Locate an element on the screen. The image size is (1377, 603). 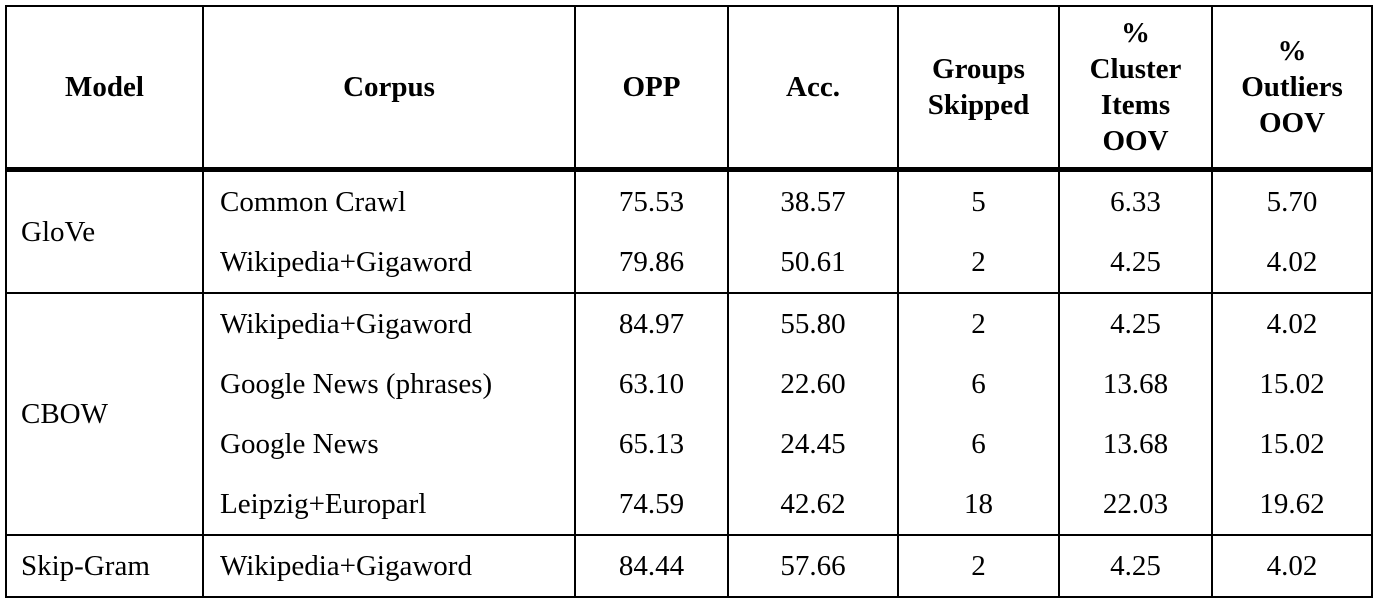
opp-cell: 63.10 is located at coordinates (651, 384).